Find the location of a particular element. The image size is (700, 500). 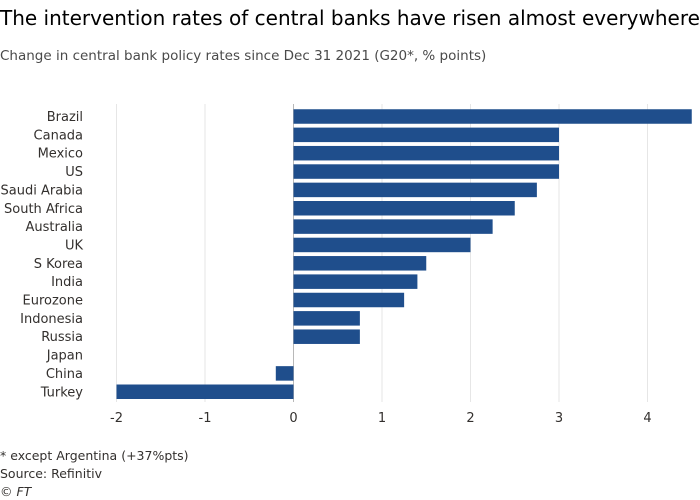

category-label: US is located at coordinates (74, 172).